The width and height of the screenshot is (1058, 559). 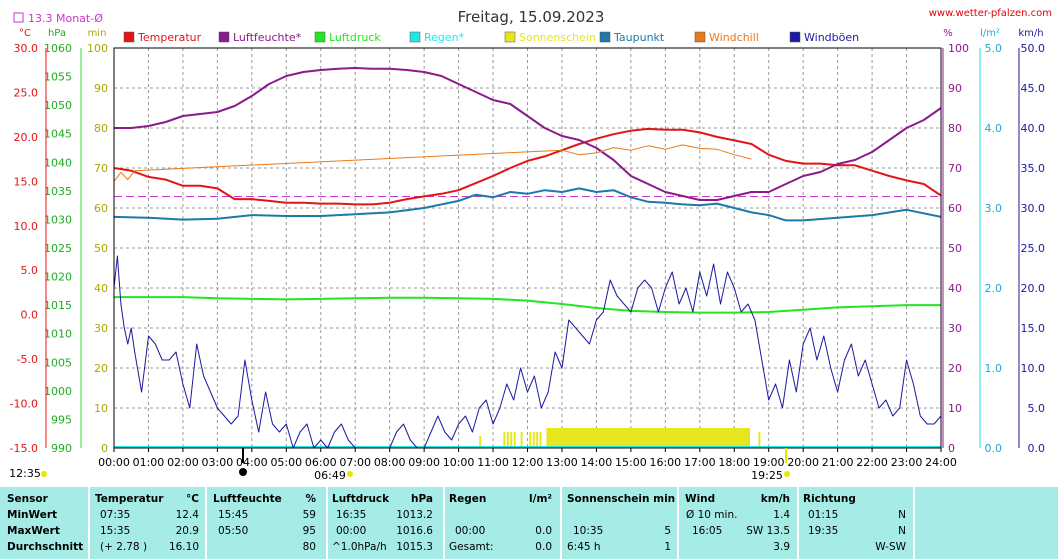 What do you see at coordinates (872, 462) in the screenshot?
I see `x-tick-label: 22:00` at bounding box center [872, 462].